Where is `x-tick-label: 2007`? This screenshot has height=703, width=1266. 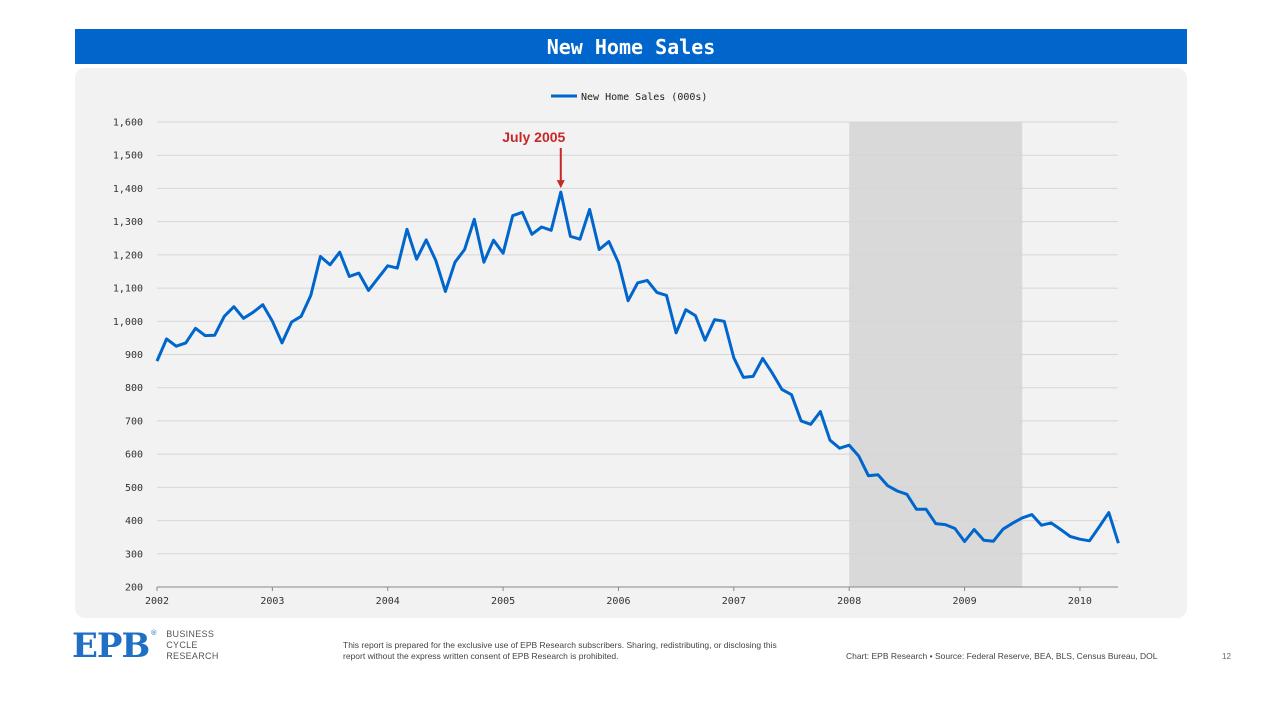
x-tick-label: 2007 is located at coordinates (734, 601).